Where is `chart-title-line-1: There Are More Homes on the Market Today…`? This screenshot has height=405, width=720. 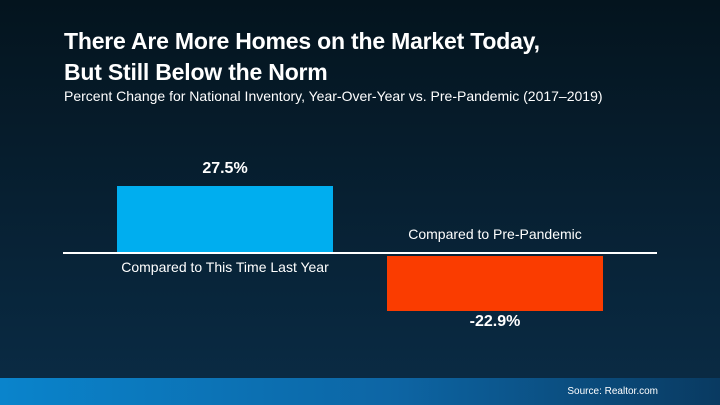 chart-title-line-1: There Are More Homes on the Market Today… is located at coordinates (302, 41).